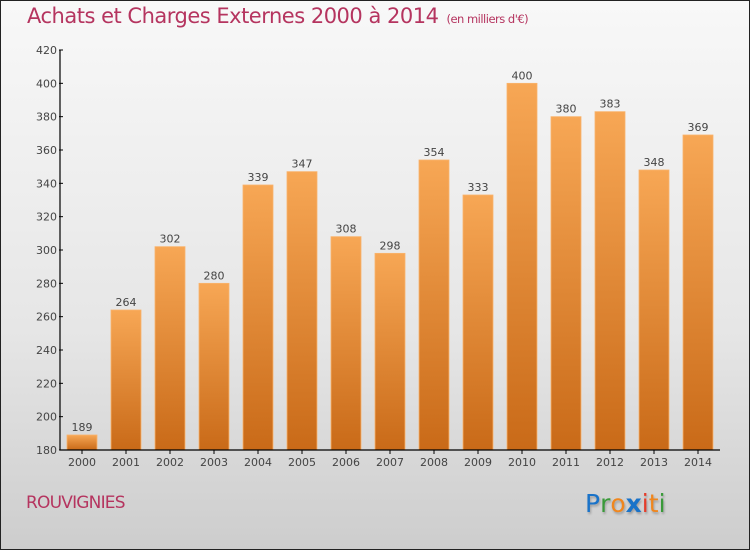 The width and height of the screenshot is (750, 550). Describe the element at coordinates (214, 366) in the screenshot. I see `bar-2003` at that location.